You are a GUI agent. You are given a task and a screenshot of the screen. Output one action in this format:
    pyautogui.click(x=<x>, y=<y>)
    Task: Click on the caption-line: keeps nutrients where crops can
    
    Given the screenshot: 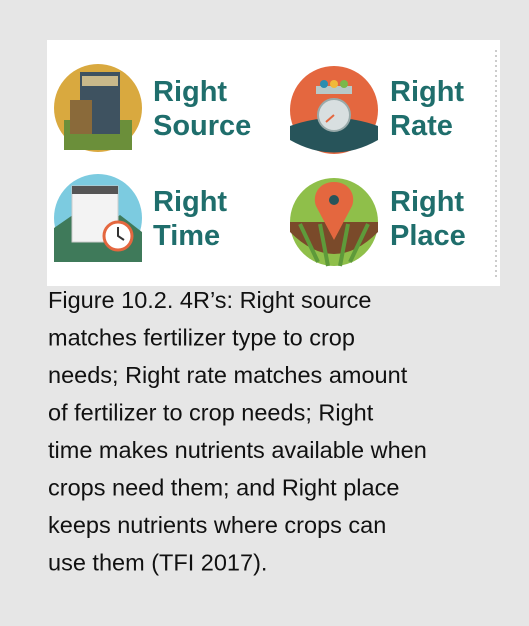 What is the action you would take?
    pyautogui.click(x=217, y=525)
    